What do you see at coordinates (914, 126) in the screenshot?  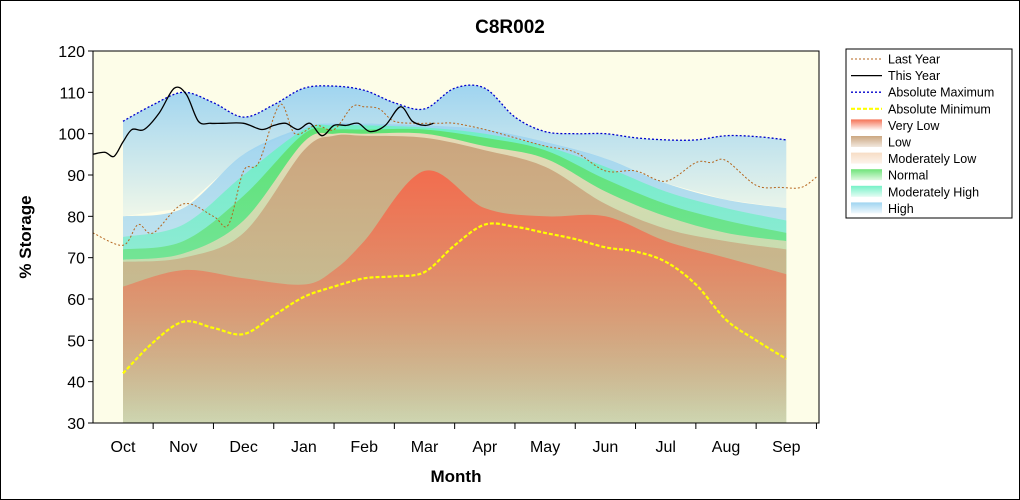 I see `legend-label-very-low: Very Low` at bounding box center [914, 126].